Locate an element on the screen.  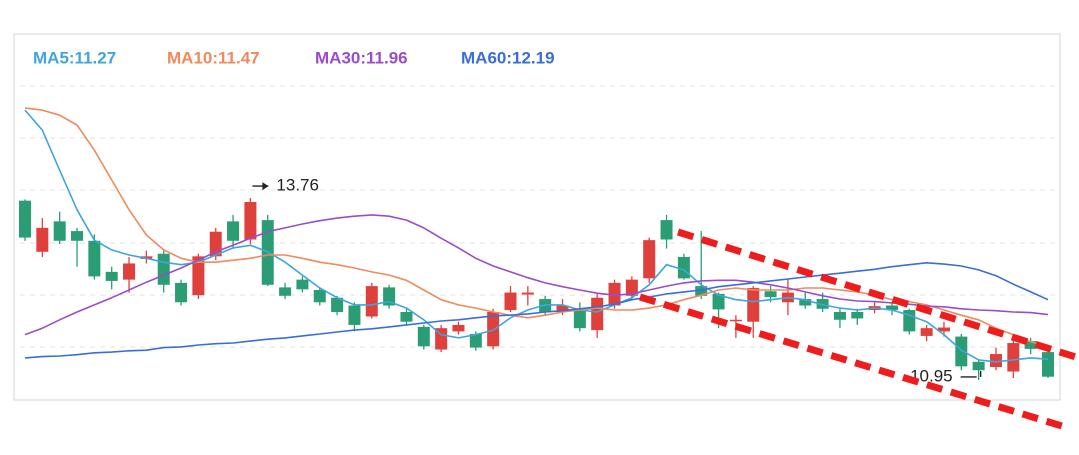
legend-entry: MA60:12.19 is located at coordinates (508, 57).